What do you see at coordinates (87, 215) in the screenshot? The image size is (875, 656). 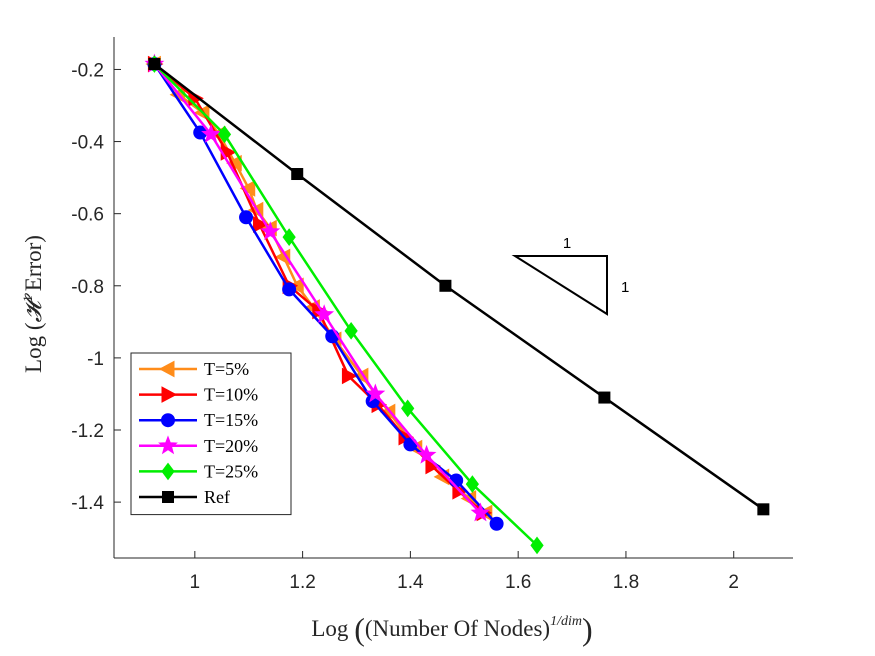 I see `y-tick-label: -0.6` at bounding box center [87, 215].